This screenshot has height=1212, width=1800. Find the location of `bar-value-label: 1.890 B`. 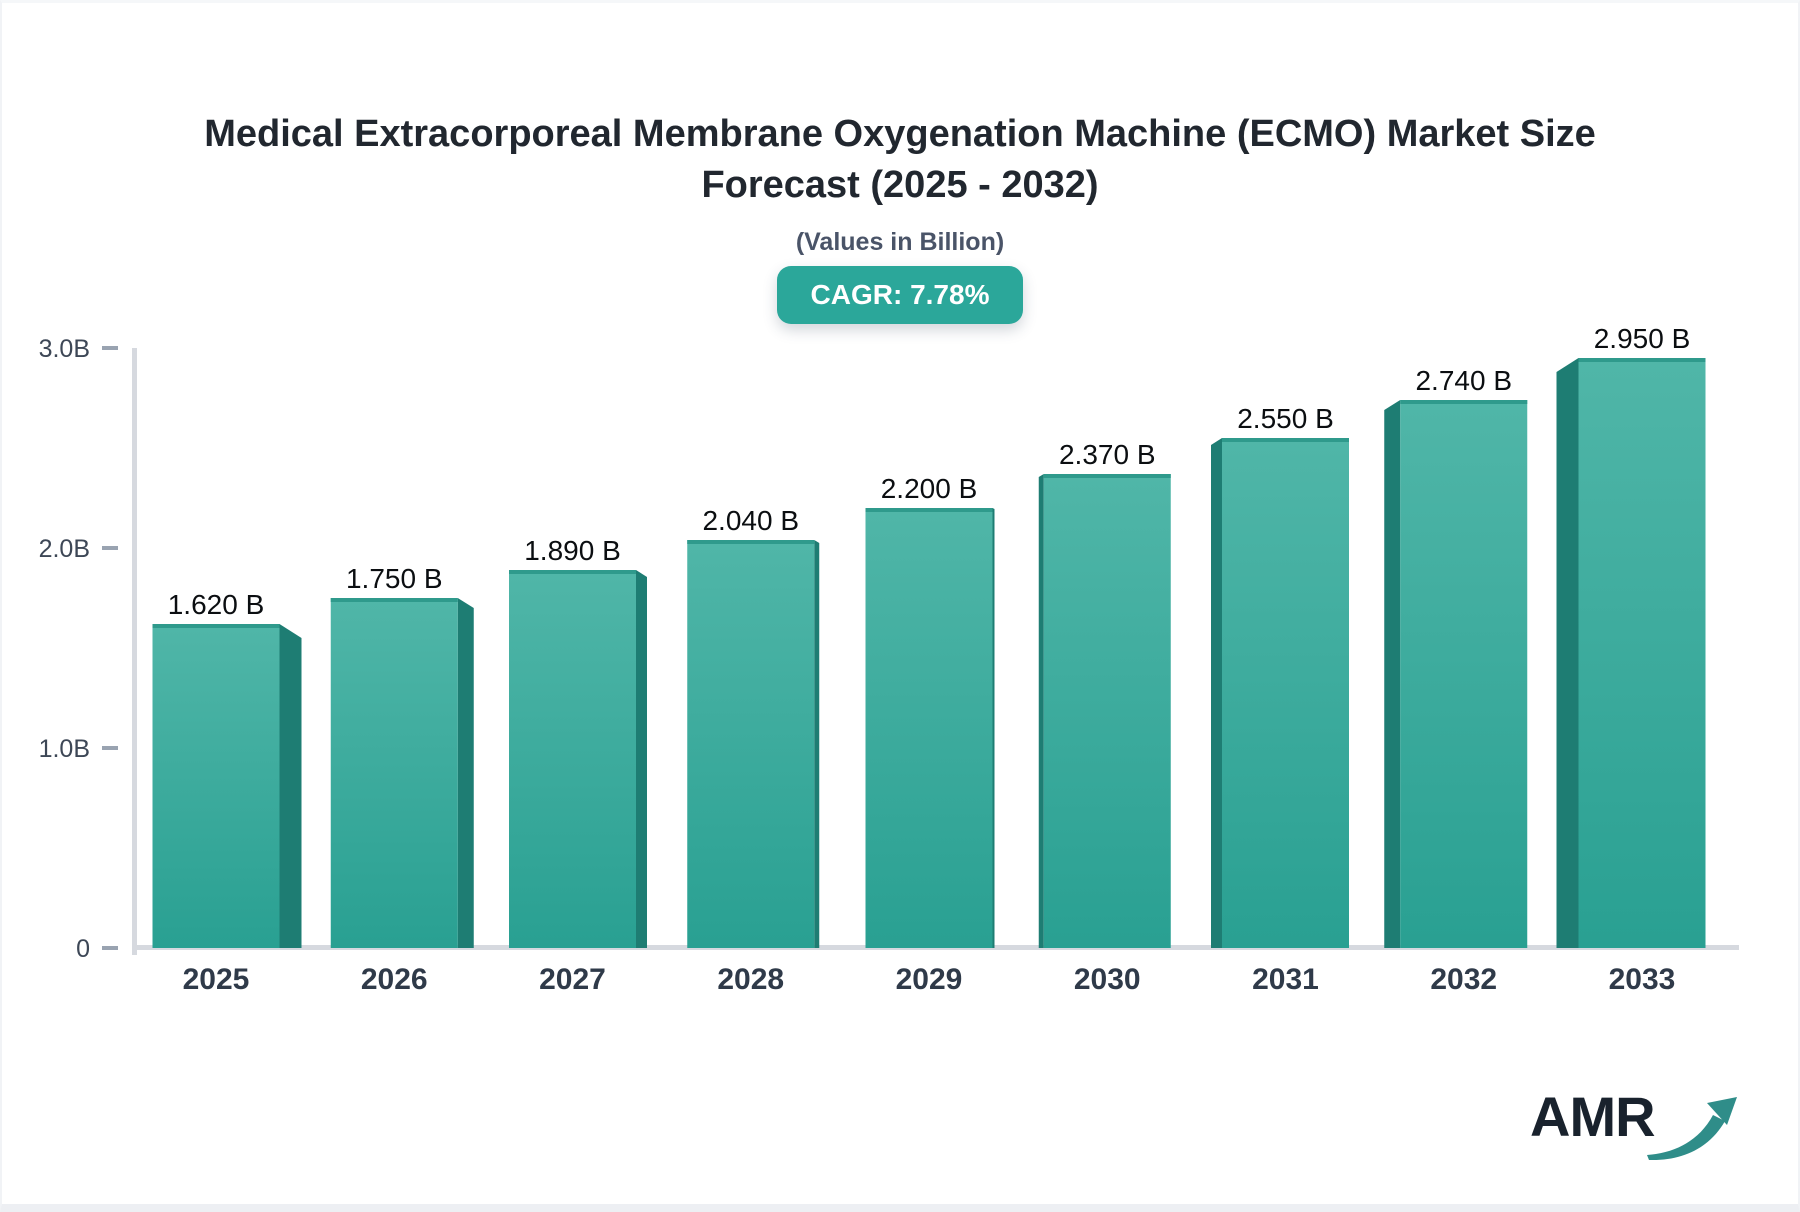

bar-value-label: 1.890 B is located at coordinates (572, 550).